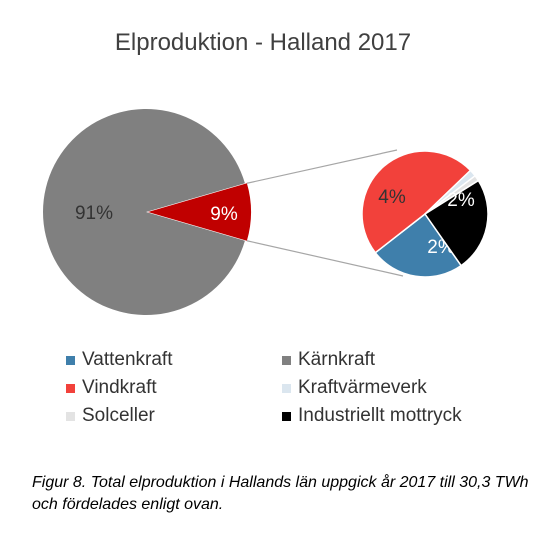 This screenshot has height=536, width=551. I want to click on legend-item-karnkraft: Kärnkraft, so click(329, 359).